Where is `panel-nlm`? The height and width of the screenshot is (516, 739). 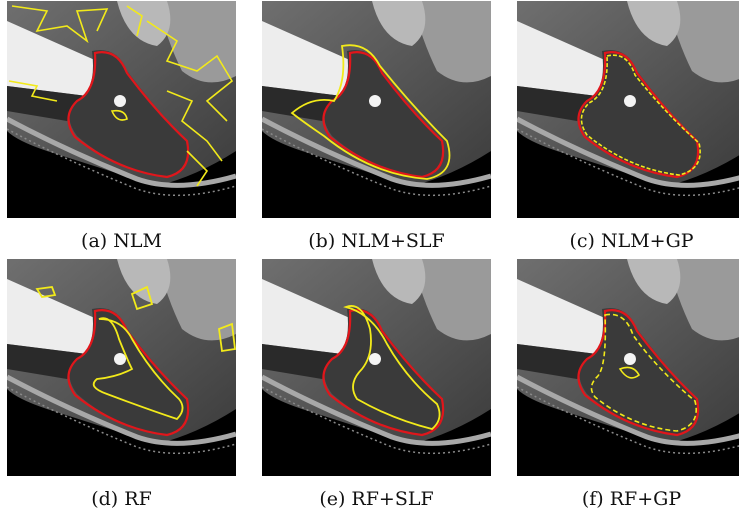
panel-nlm is located at coordinates (121, 109).